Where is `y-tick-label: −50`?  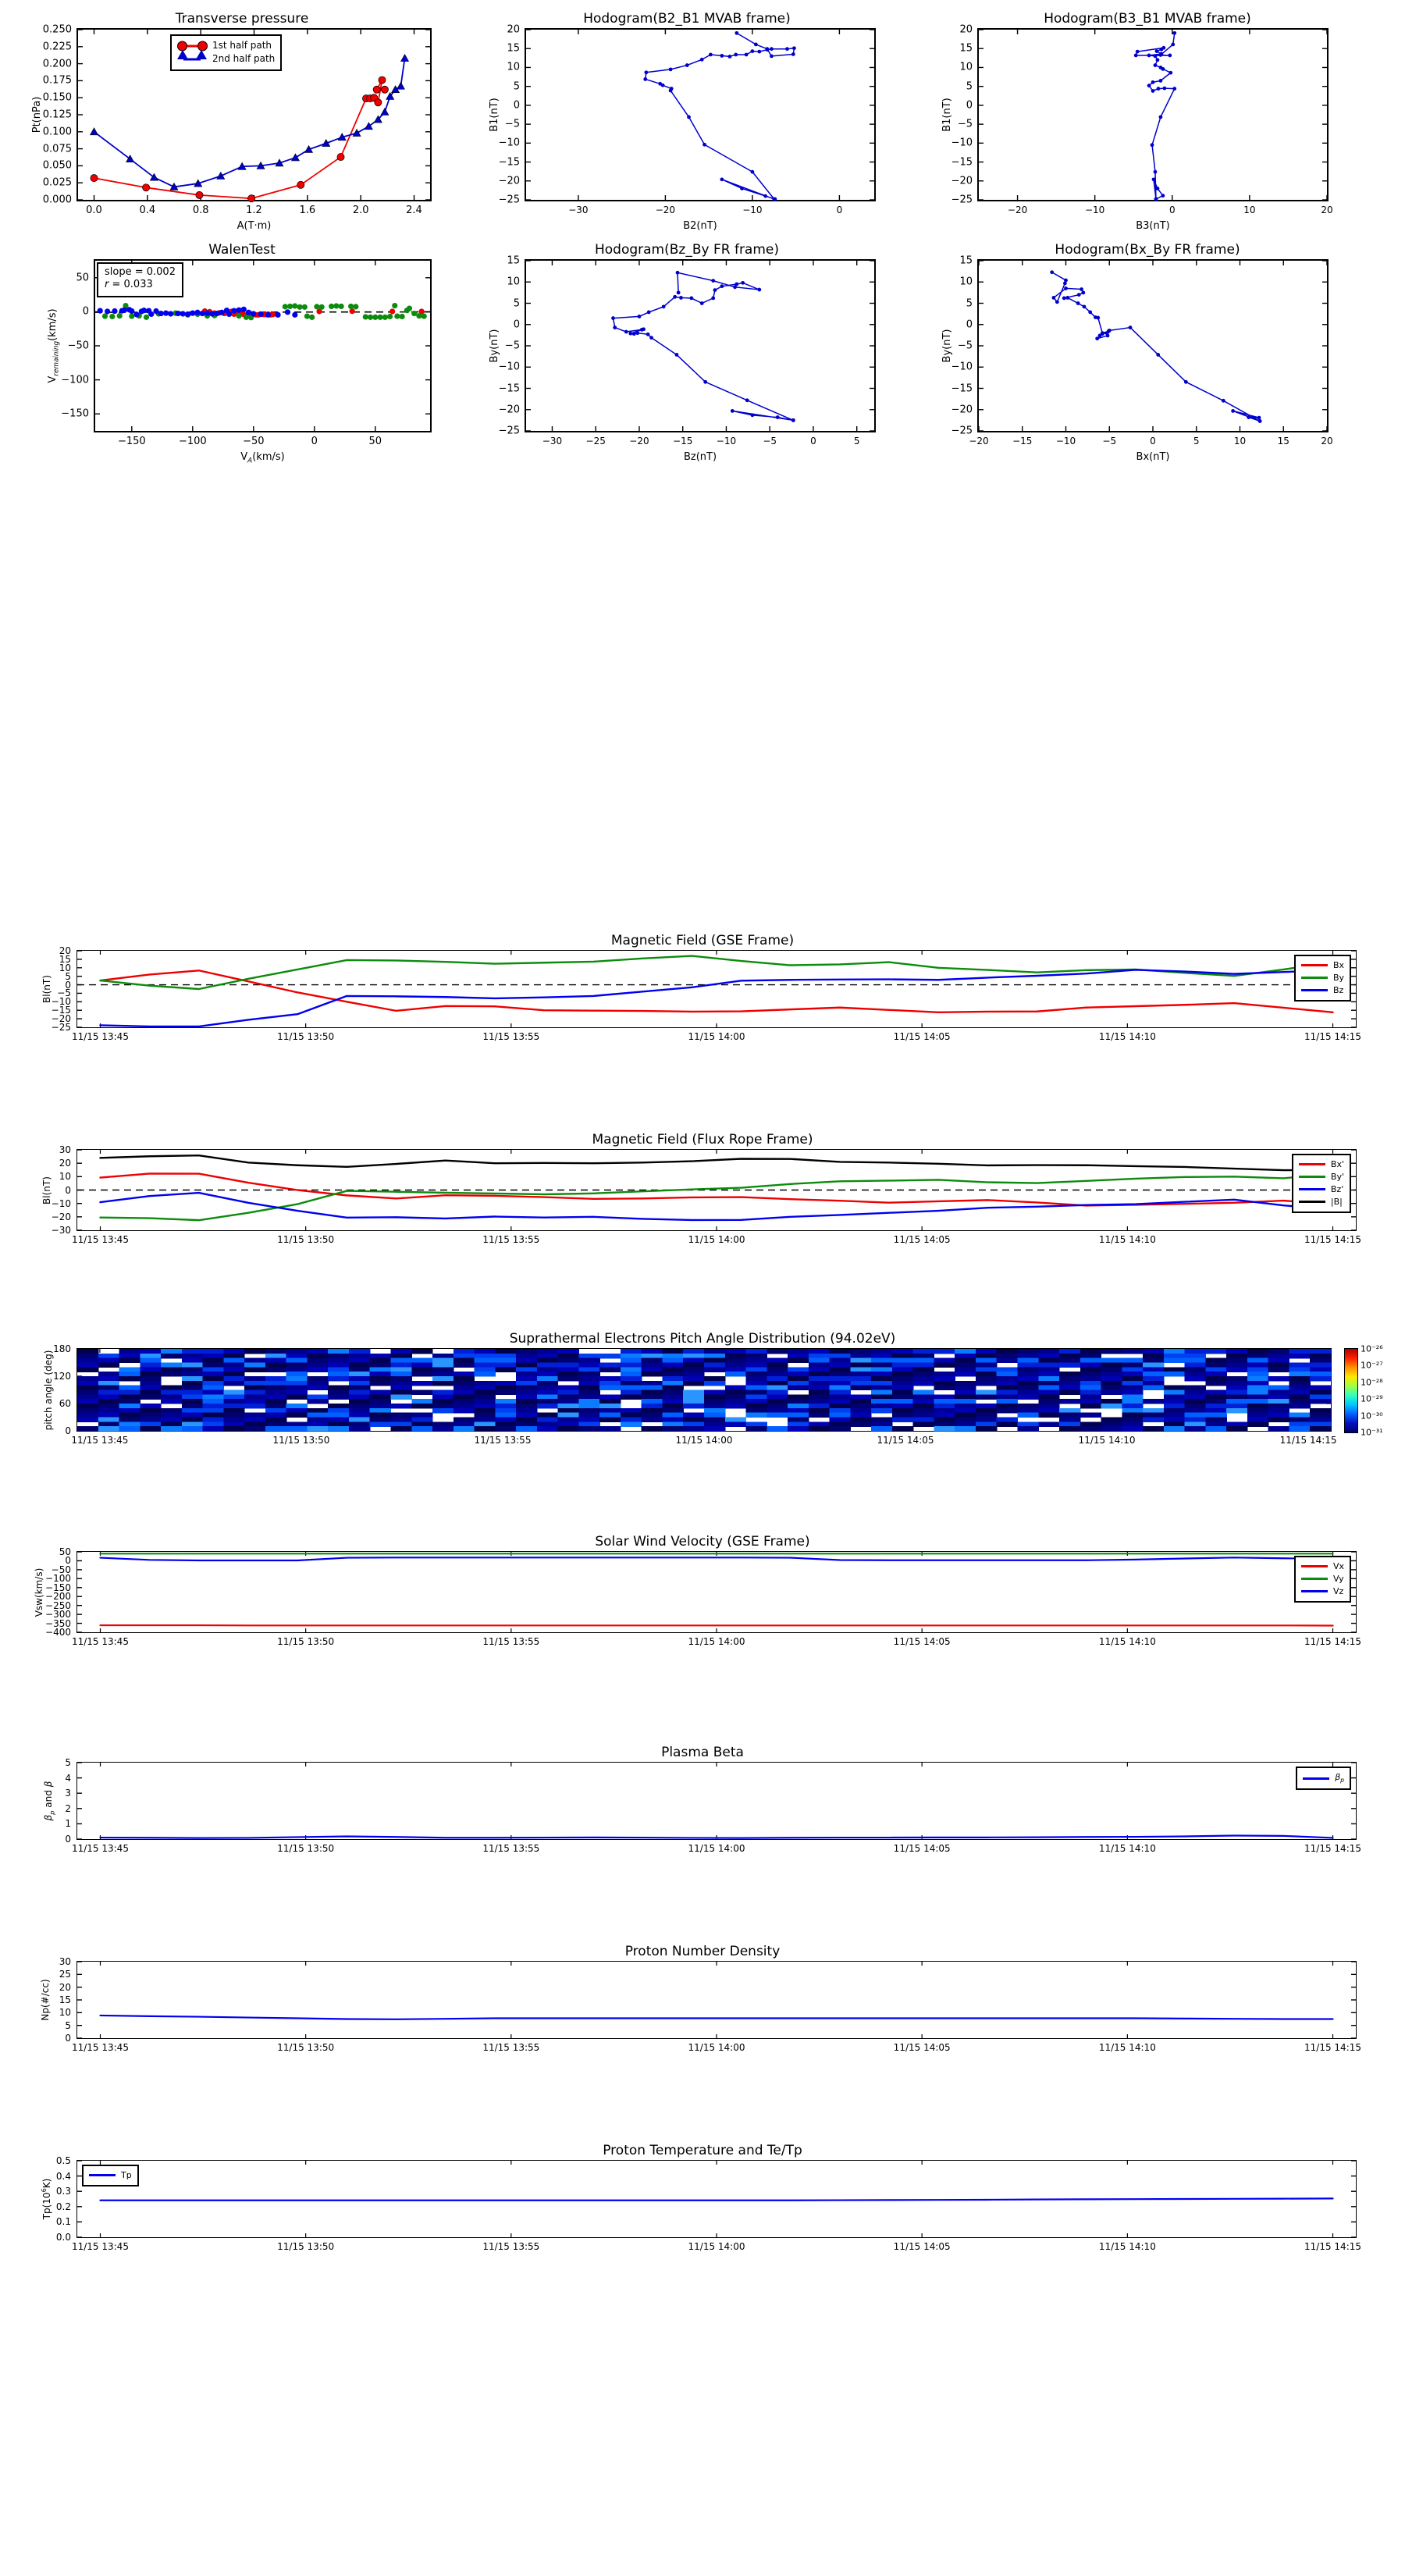 y-tick-label: −50 is located at coordinates (61, 1569).